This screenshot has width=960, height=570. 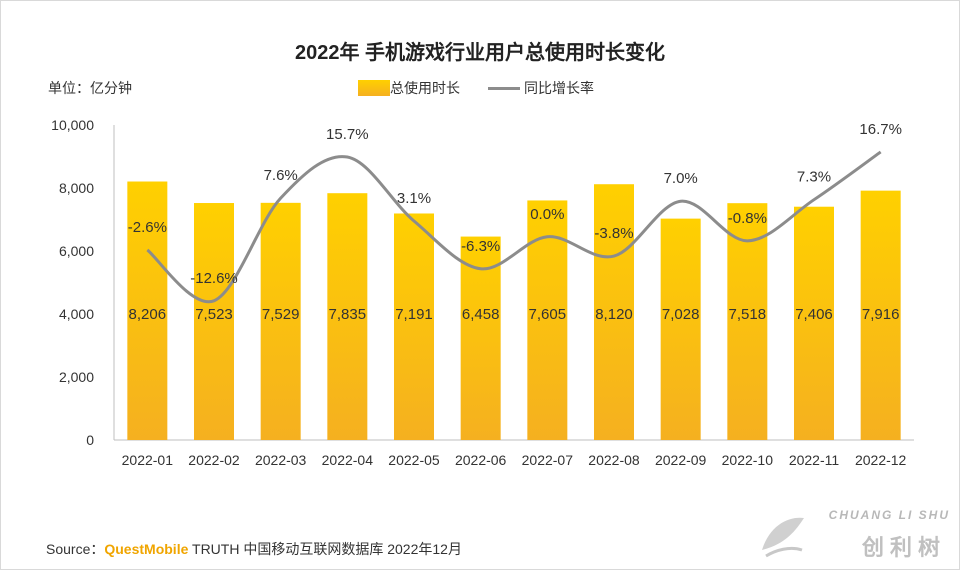 I want to click on legend-line-swatch, so click(x=504, y=88).